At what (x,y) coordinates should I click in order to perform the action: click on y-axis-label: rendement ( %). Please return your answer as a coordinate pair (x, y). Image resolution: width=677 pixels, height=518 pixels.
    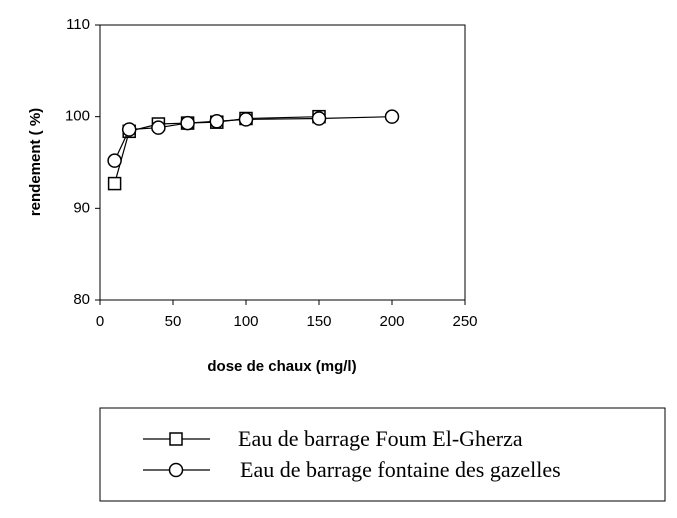
    Looking at the image, I should click on (35, 162).